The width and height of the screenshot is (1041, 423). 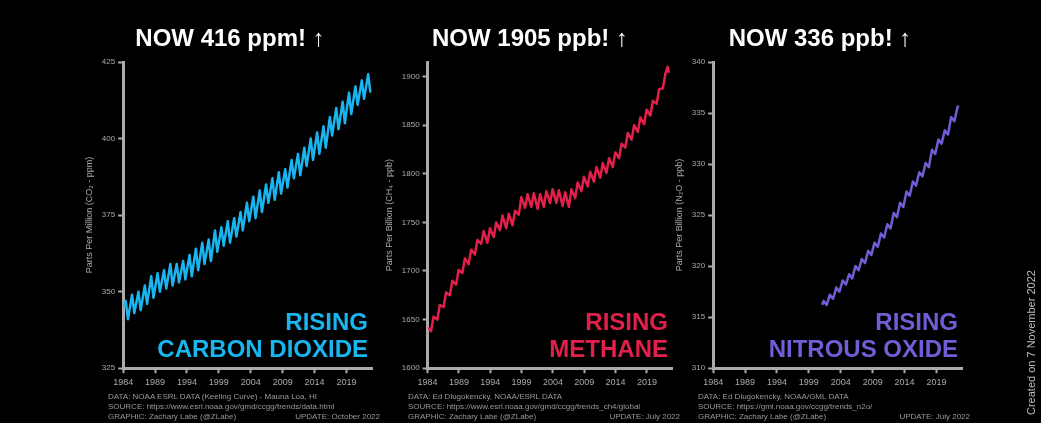 I want to click on source-note: SOURCE: https://gml.noaa.gov/ccgg/trends_n2o/, so click(x=785, y=407).